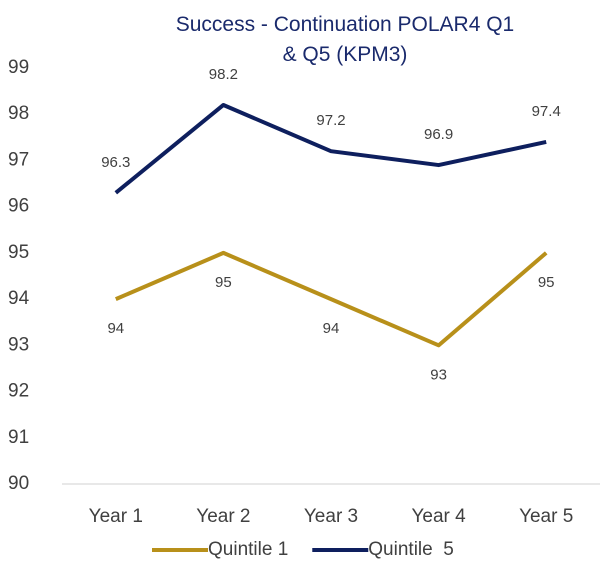 The height and width of the screenshot is (562, 604). What do you see at coordinates (19, 298) in the screenshot?
I see `y-tick-label: 94` at bounding box center [19, 298].